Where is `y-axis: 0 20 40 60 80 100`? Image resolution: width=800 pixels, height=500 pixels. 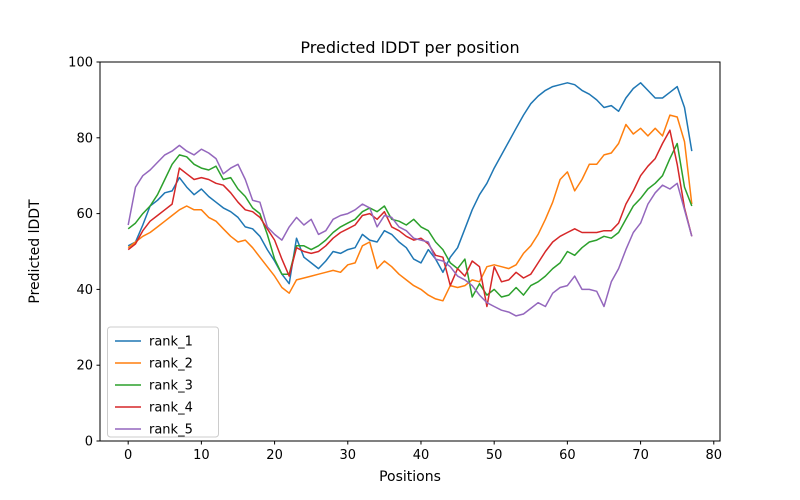 y-axis: 0 20 40 60 80 100 is located at coordinates (84, 253).